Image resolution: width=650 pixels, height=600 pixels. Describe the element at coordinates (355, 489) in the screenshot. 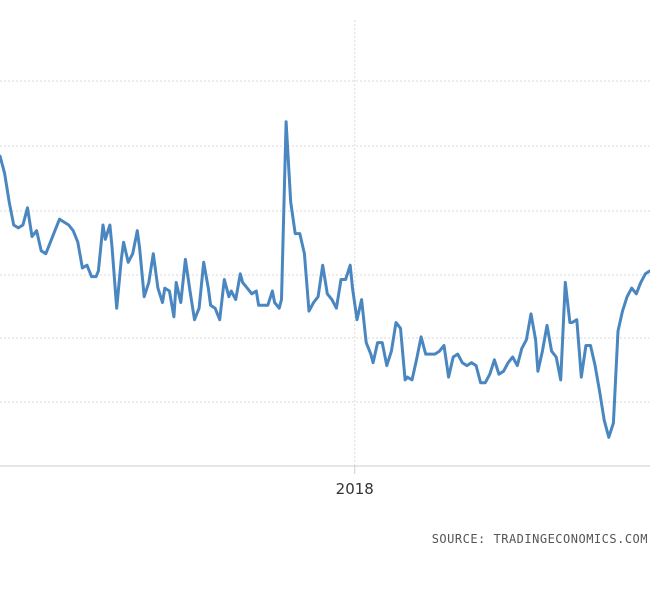

I see `x-tick-label: 2018` at that location.